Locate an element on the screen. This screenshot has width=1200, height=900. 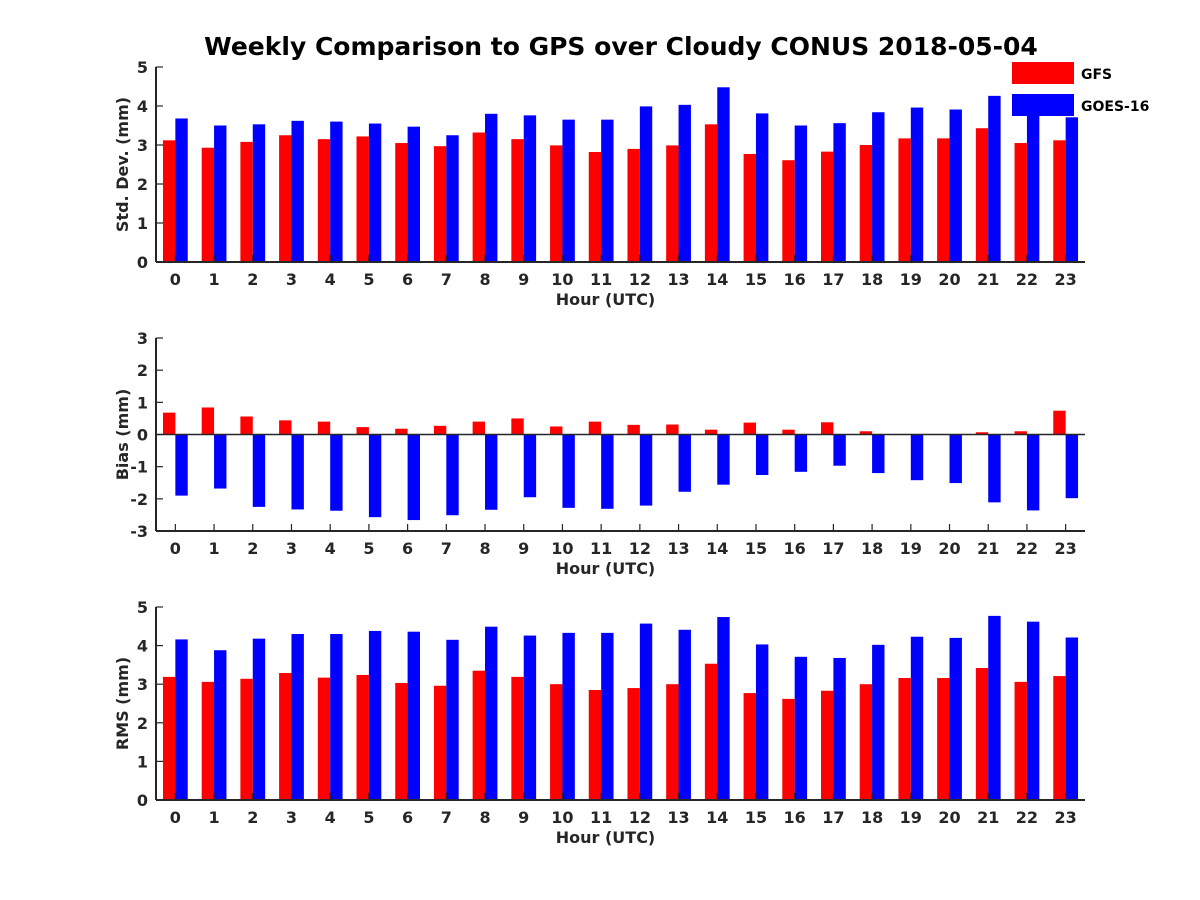
x-tick-label: 6 is located at coordinates (407, 817).